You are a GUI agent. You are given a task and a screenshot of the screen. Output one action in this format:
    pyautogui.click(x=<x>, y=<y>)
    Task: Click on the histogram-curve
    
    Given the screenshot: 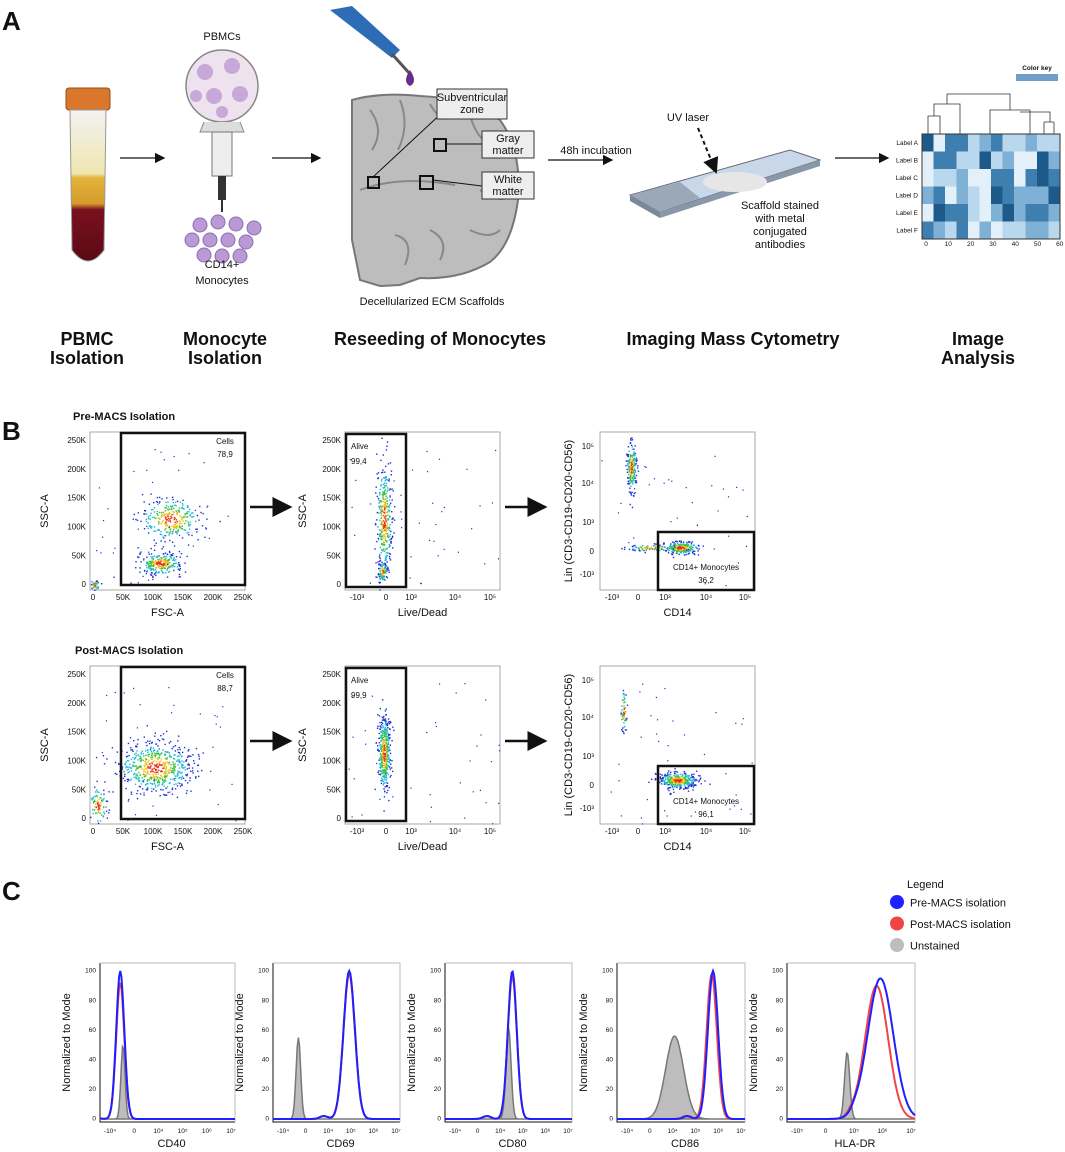 What is the action you would take?
    pyautogui.click(x=508, y=1044)
    